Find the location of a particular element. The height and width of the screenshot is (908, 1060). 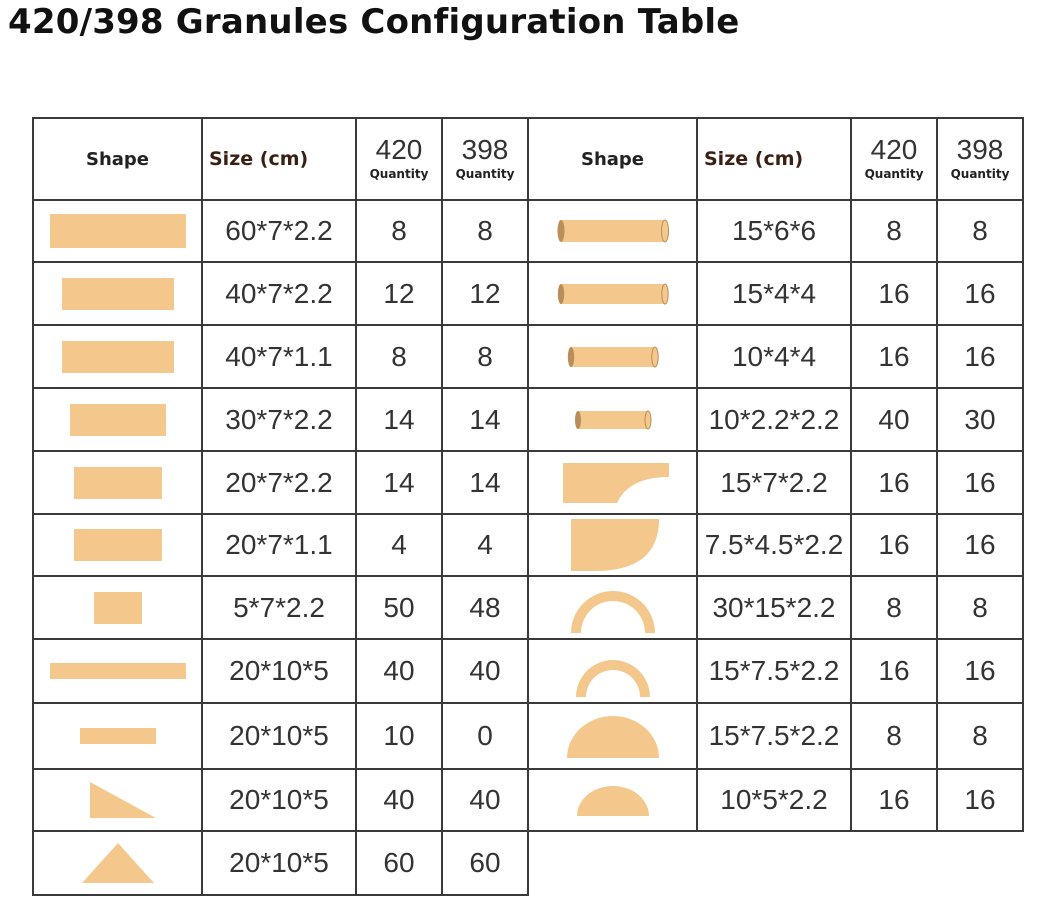

plank-40-thin-icon is located at coordinates (117, 356).